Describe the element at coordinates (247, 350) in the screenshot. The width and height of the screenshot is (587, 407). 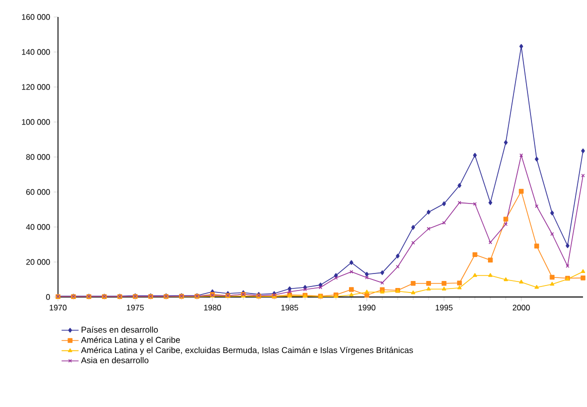
I see `legend-label: América Latina y el Caribe, excluidas Bermuda, Islas Caimán e Islas Vírgenes Británicas` at that location.